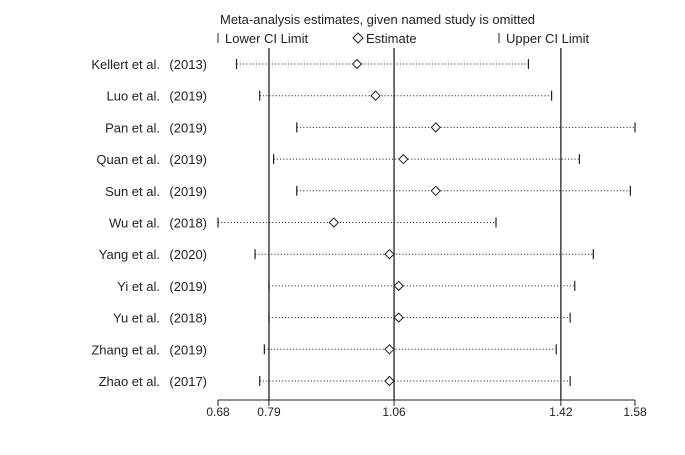 This screenshot has height=455, width=685. What do you see at coordinates (269, 412) in the screenshot?
I see `x-tick-label: 0.79` at bounding box center [269, 412].